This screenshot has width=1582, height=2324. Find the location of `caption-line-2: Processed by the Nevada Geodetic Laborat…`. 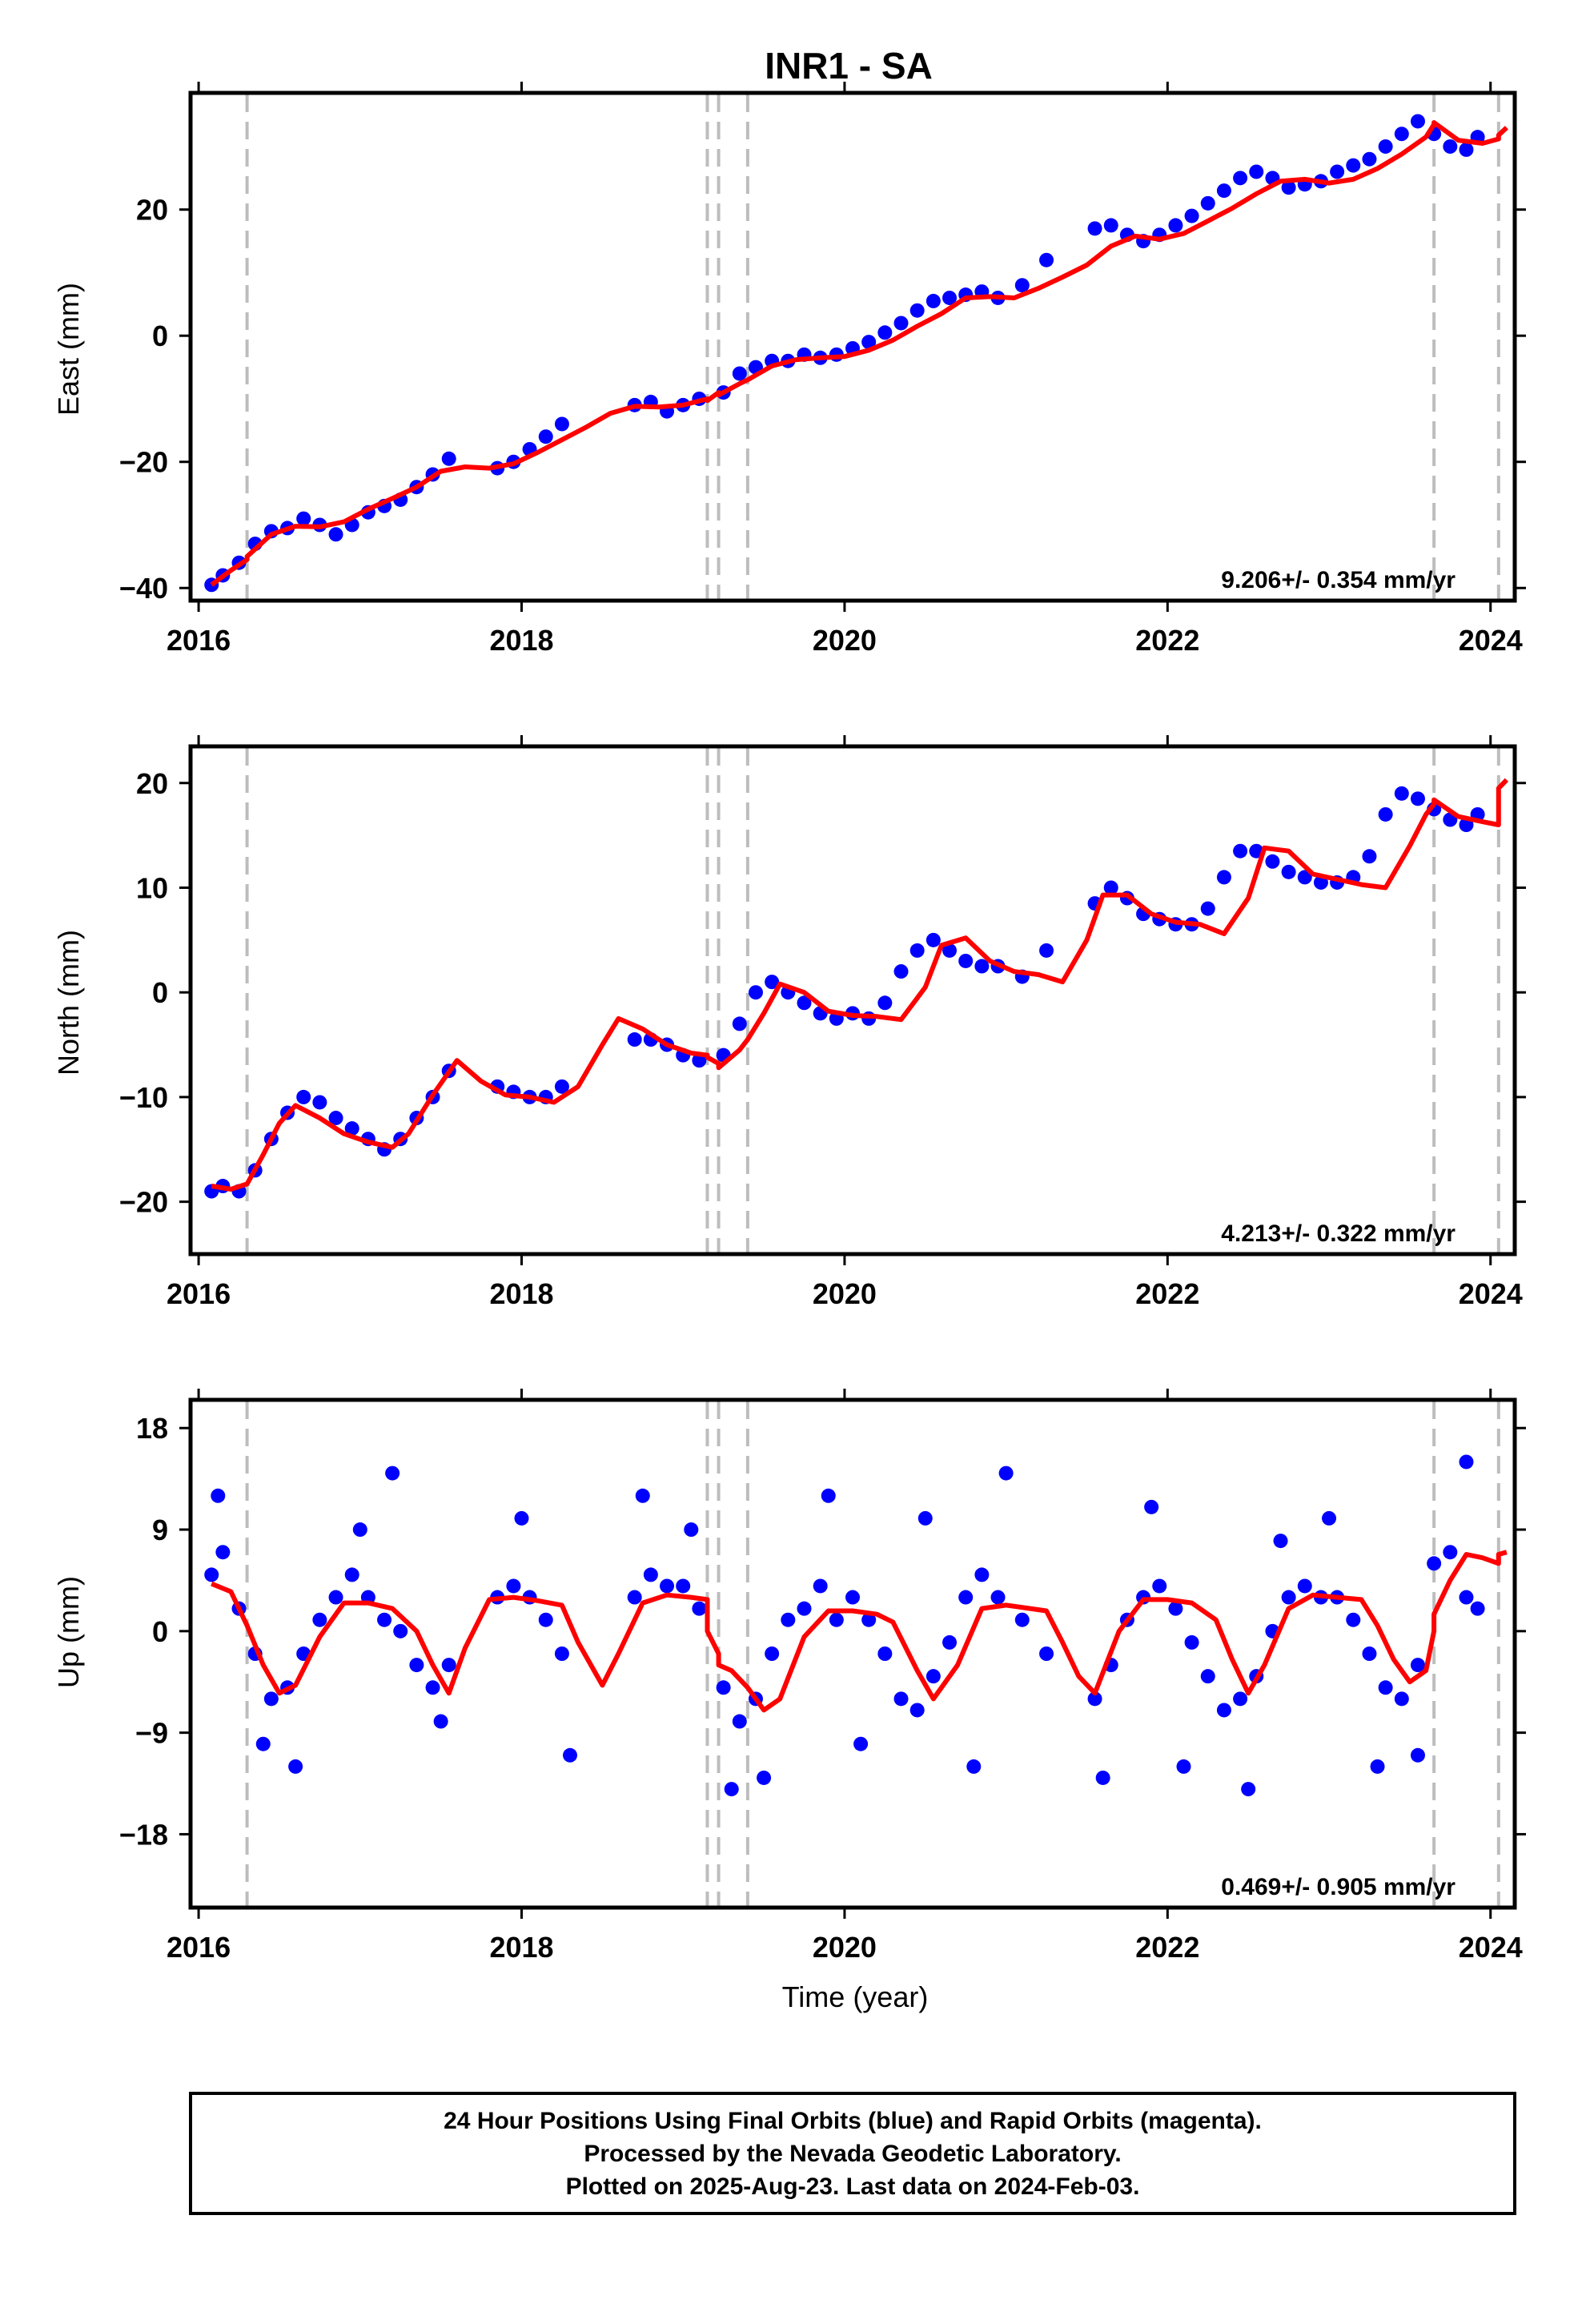

caption-line-2: Processed by the Nevada Geodetic Laborat… is located at coordinates (852, 2154).